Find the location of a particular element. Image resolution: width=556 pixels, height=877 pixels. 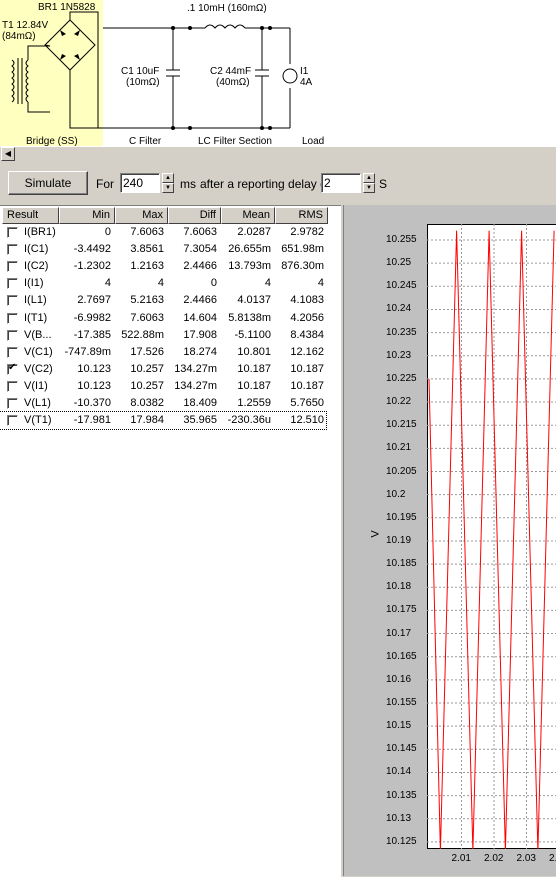

cell-rms: 4.1083 is located at coordinates (307, 300).